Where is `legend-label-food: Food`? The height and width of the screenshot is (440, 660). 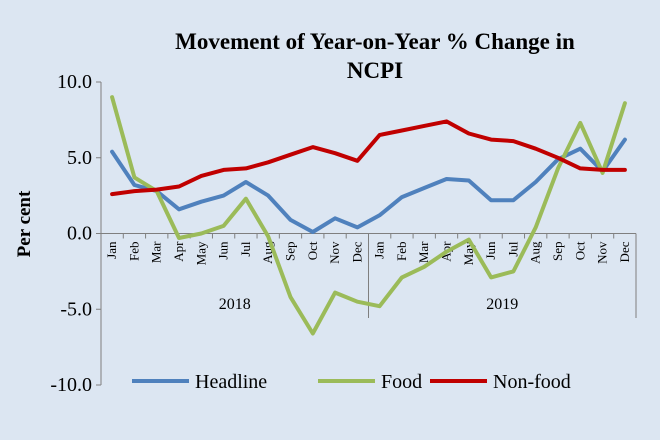
legend-label-food: Food is located at coordinates (401, 382).